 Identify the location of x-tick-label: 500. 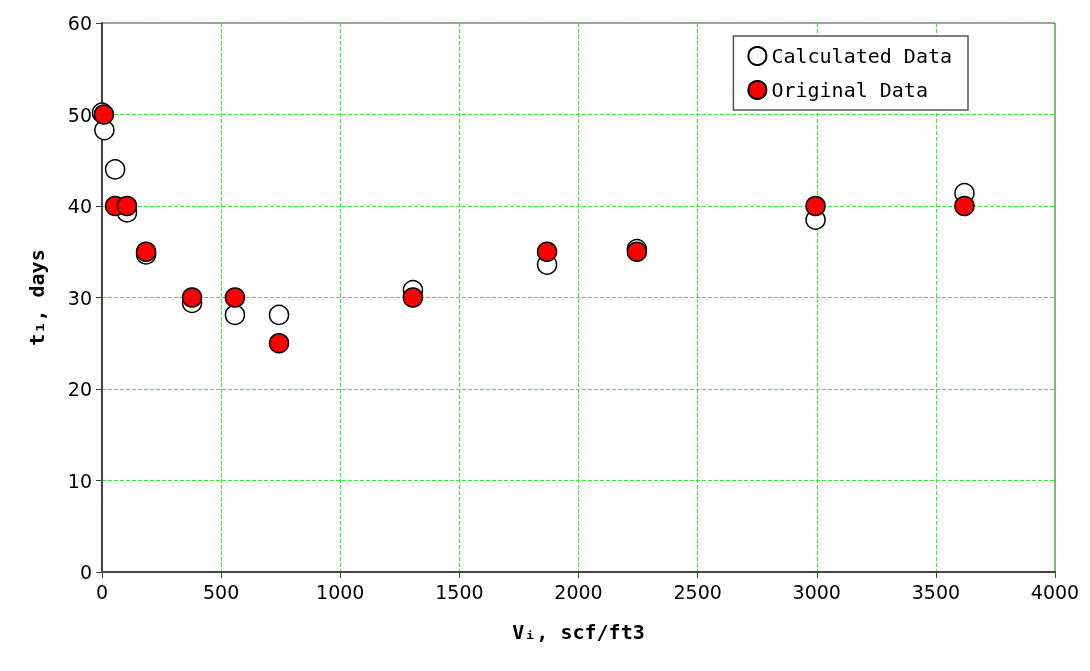
(221, 591).